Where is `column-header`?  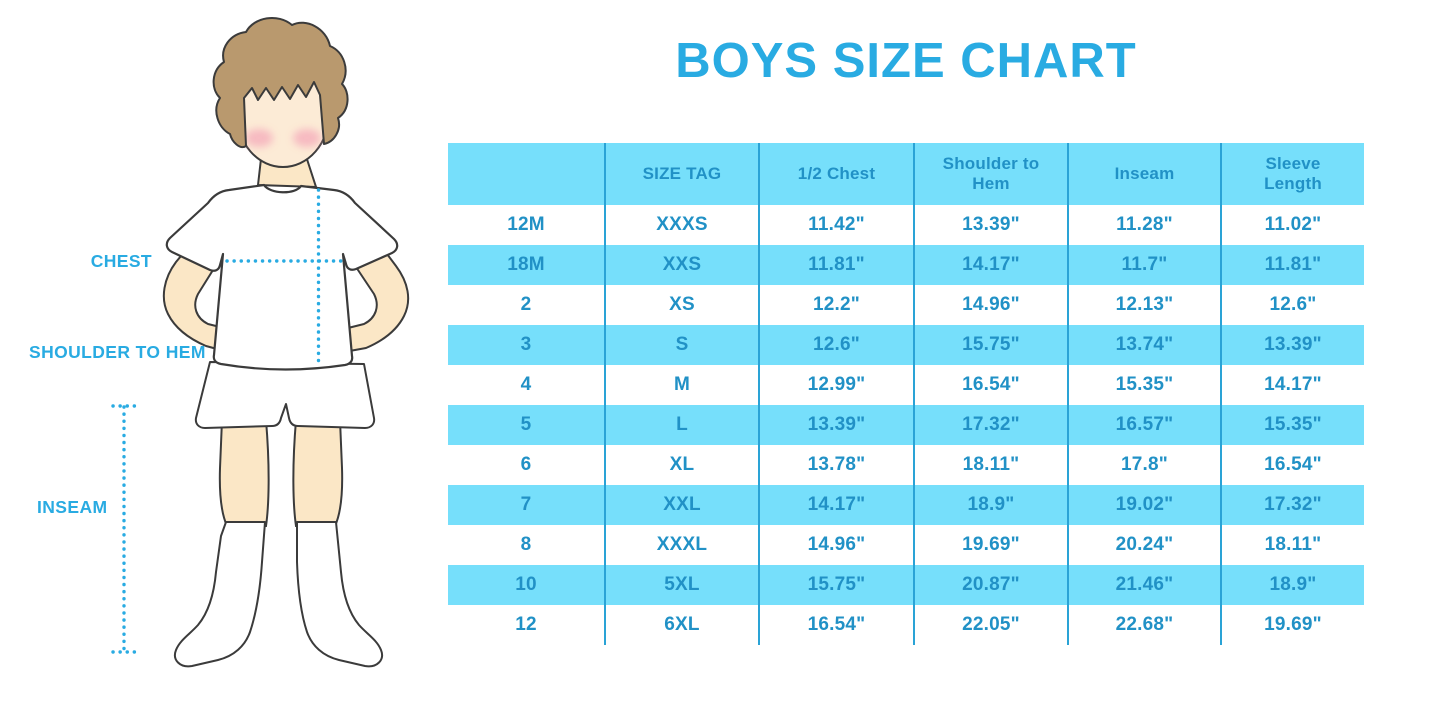 column-header is located at coordinates (526, 174).